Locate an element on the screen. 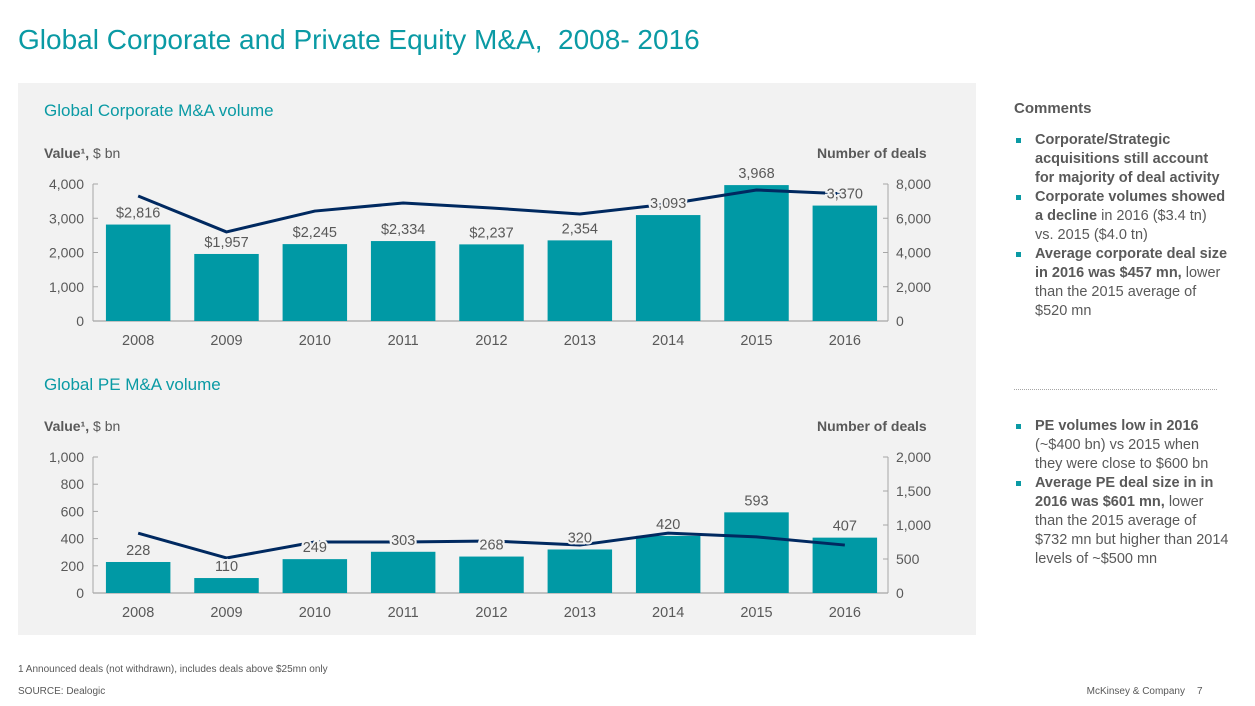  pe-right-axis-label: Number of deals is located at coordinates (872, 426).